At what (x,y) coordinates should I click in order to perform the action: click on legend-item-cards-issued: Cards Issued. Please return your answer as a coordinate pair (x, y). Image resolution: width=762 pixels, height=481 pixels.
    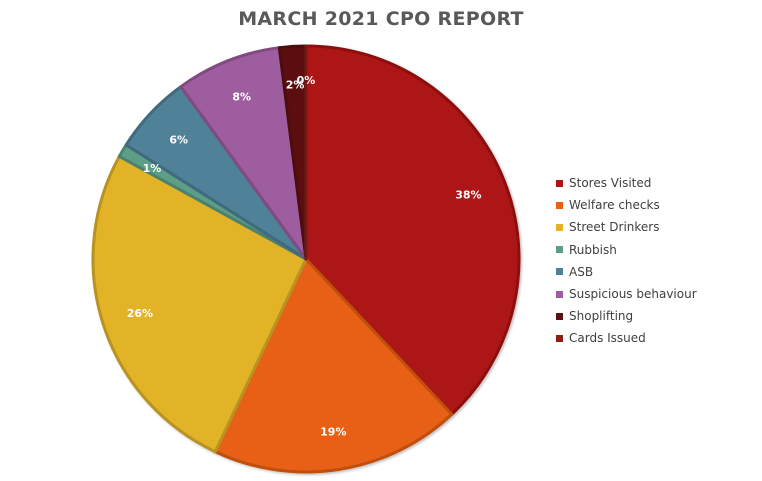
    Looking at the image, I should click on (626, 338).